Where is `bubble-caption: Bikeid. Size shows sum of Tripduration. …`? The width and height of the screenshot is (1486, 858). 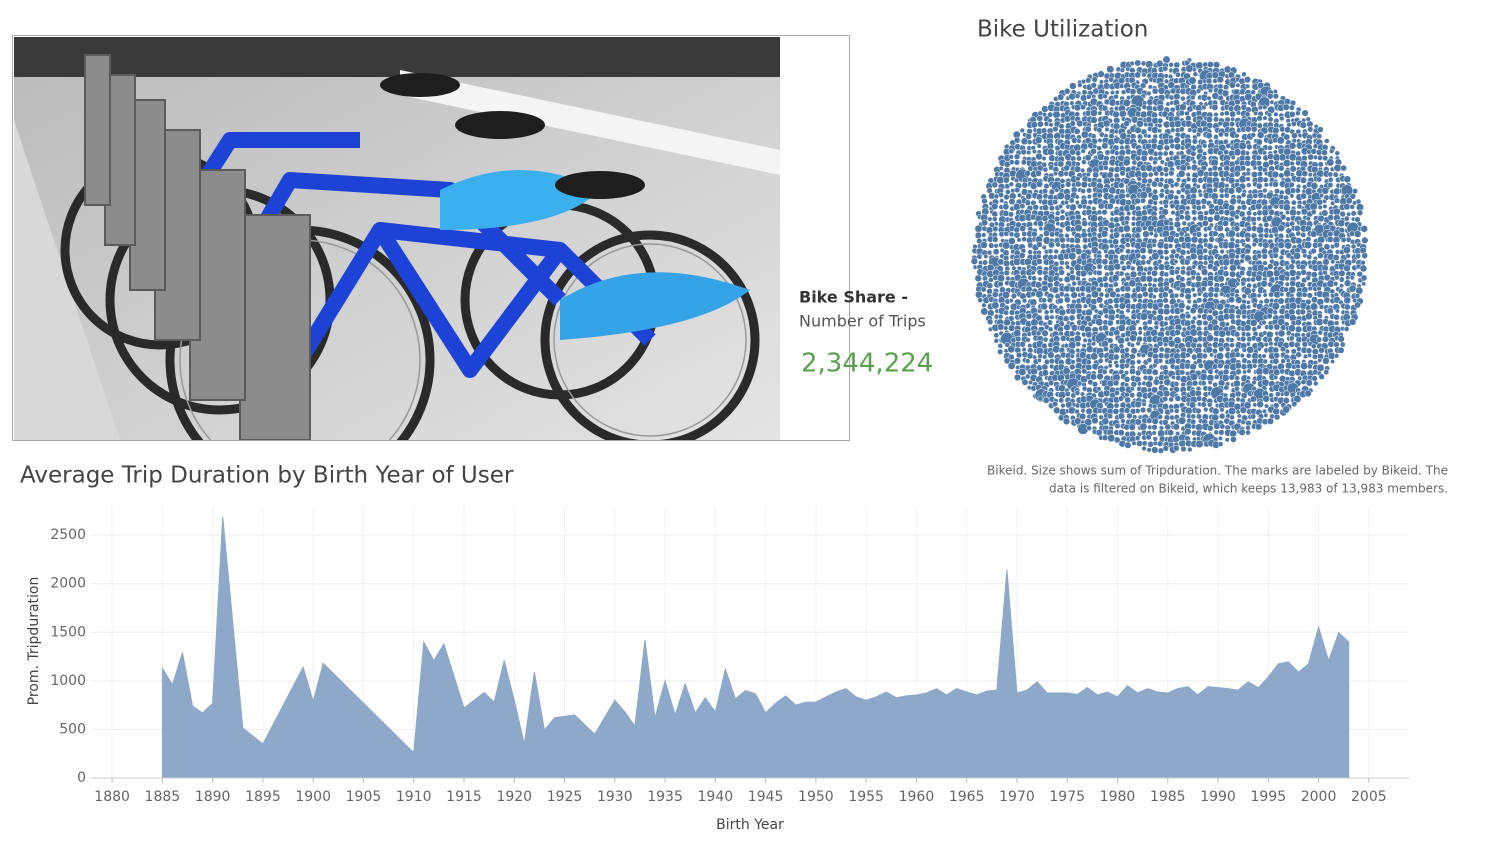
bubble-caption: Bikeid. Size shows sum of Tripduration. … is located at coordinates (1217, 471).